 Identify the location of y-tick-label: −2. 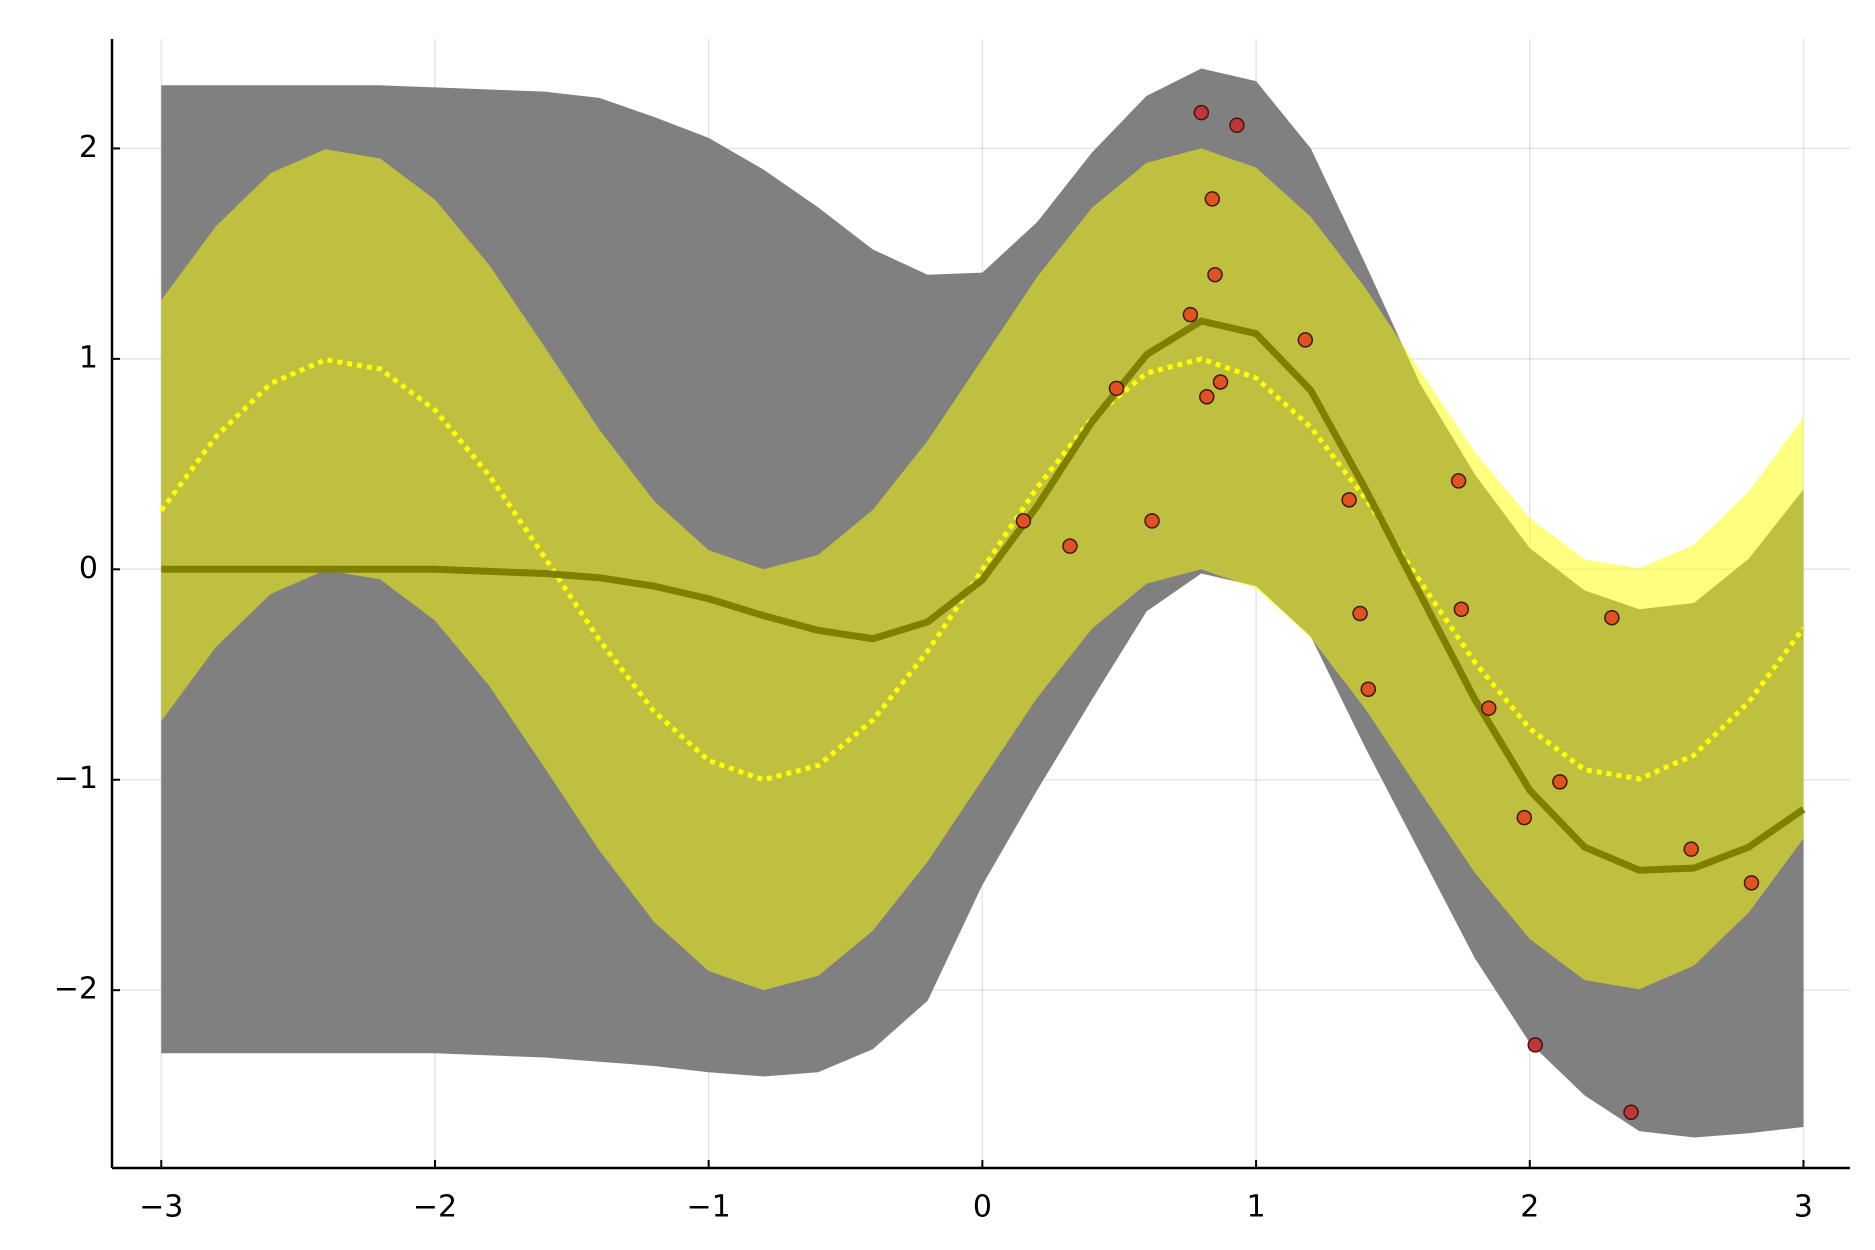
(76, 989).